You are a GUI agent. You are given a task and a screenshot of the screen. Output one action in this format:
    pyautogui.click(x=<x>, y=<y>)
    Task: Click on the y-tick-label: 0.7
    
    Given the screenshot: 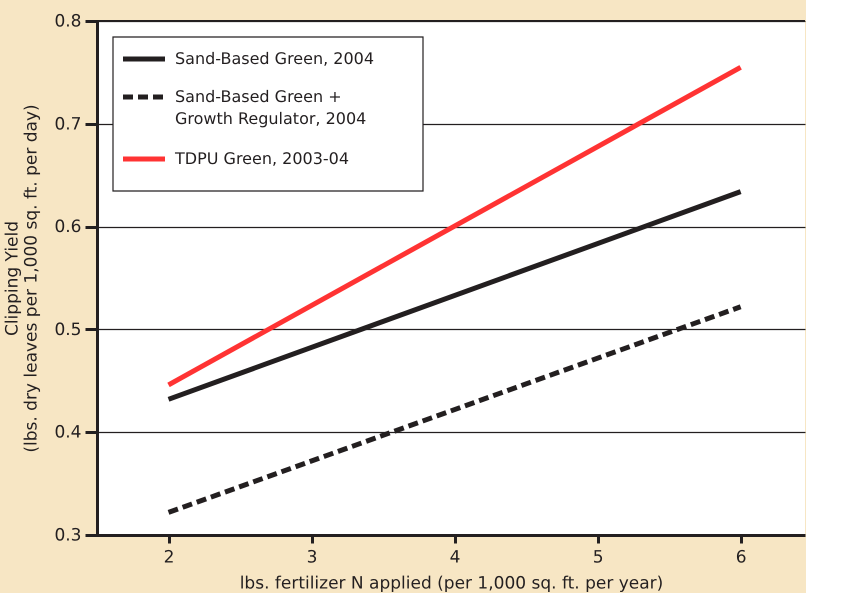 What is the action you would take?
    pyautogui.click(x=68, y=124)
    